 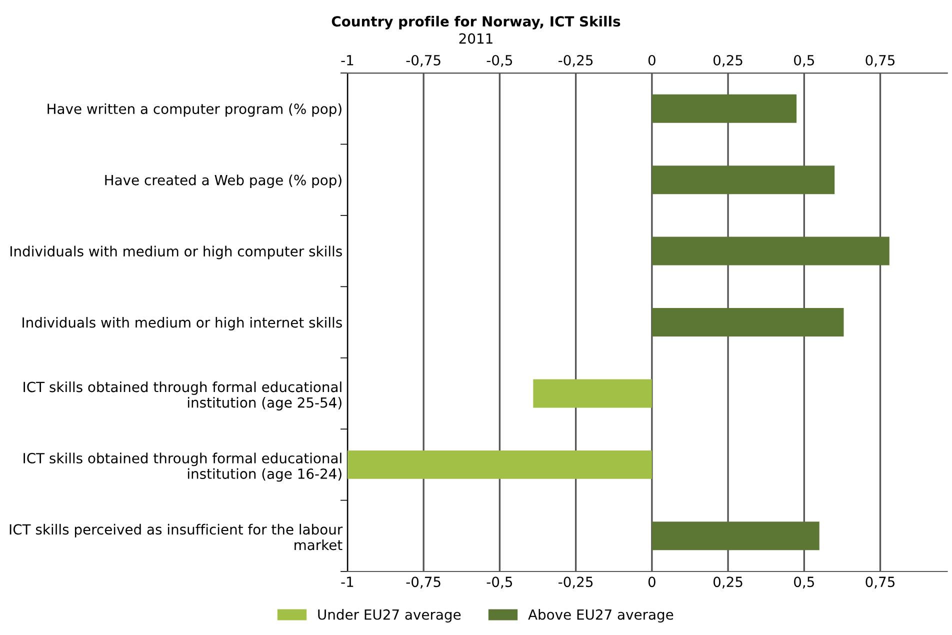 What do you see at coordinates (176, 253) in the screenshot?
I see `y-tick-label: Individuals with medium or high computer skills` at bounding box center [176, 253].